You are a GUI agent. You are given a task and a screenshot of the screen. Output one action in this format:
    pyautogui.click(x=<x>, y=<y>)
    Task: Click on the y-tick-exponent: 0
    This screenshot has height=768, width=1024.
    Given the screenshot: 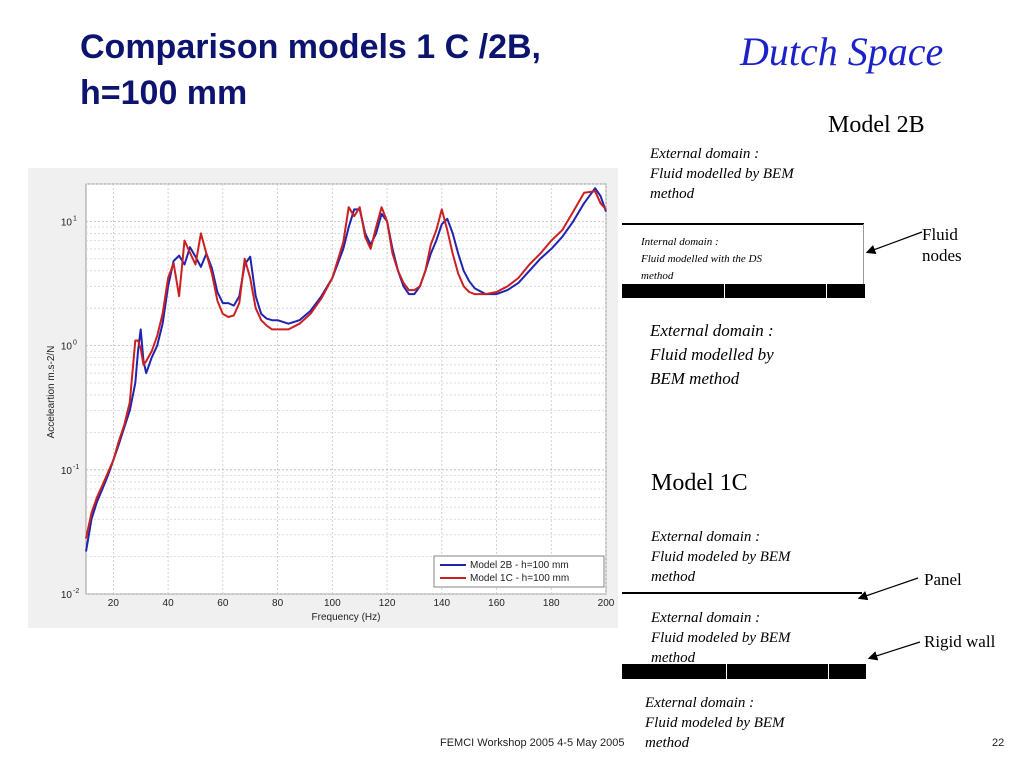 What is the action you would take?
    pyautogui.click(x=75, y=343)
    